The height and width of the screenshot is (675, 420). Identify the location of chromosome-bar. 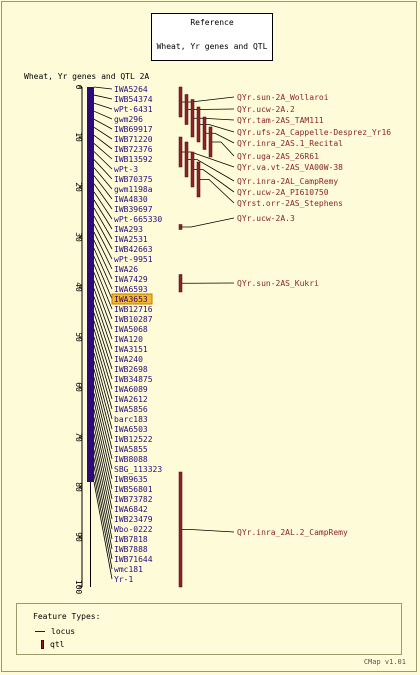
(90, 284).